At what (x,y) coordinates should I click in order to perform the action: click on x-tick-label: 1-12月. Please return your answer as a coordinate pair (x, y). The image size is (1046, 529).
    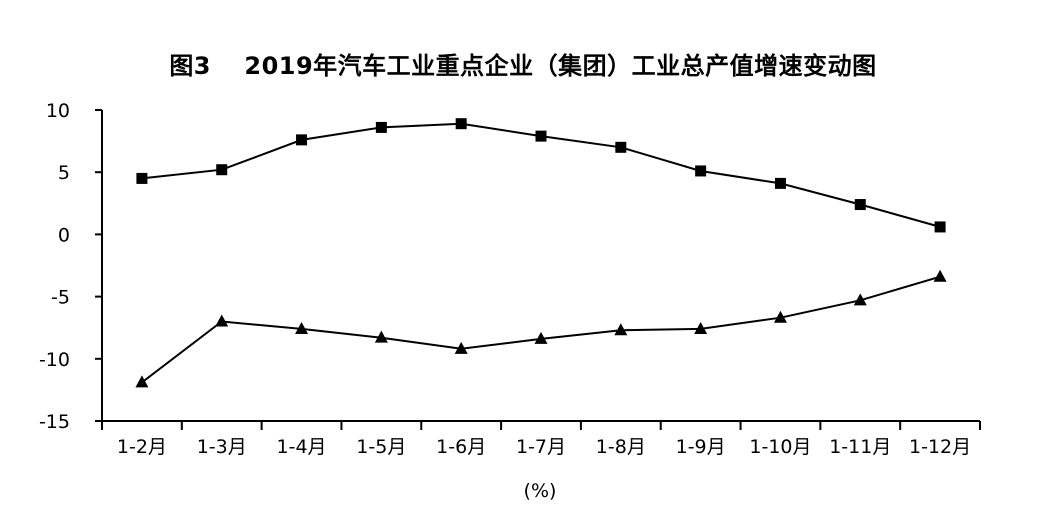
    Looking at the image, I should click on (940, 447).